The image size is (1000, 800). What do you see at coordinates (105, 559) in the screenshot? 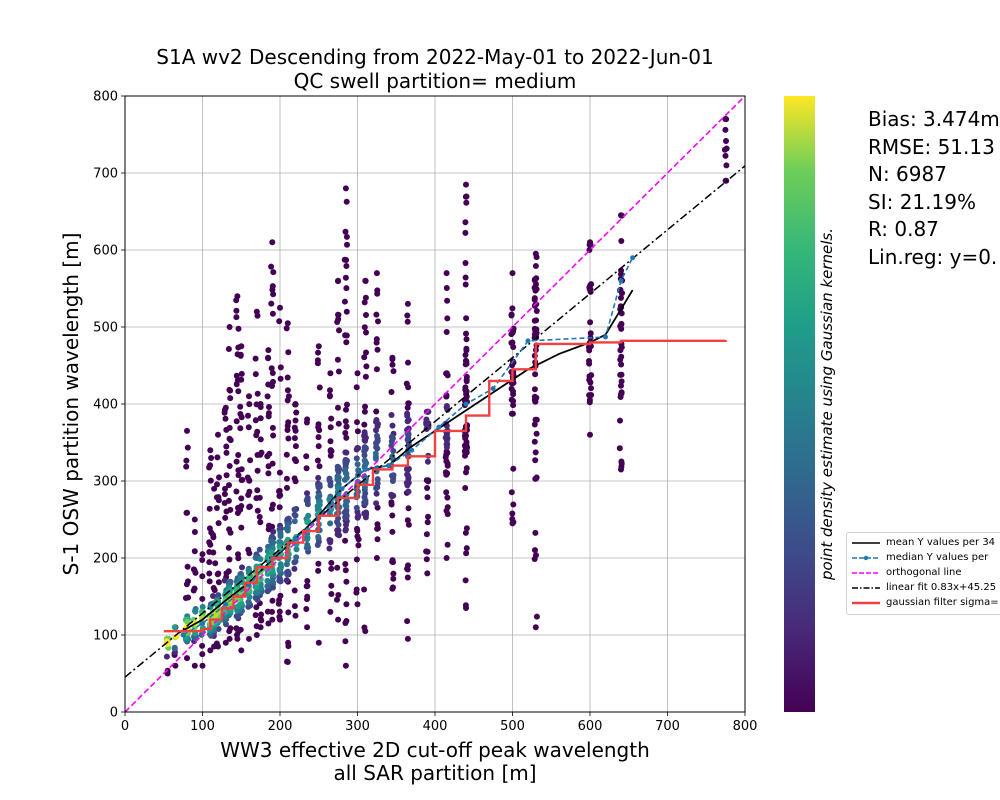
I see `y-tick-label: 200` at bounding box center [105, 559].